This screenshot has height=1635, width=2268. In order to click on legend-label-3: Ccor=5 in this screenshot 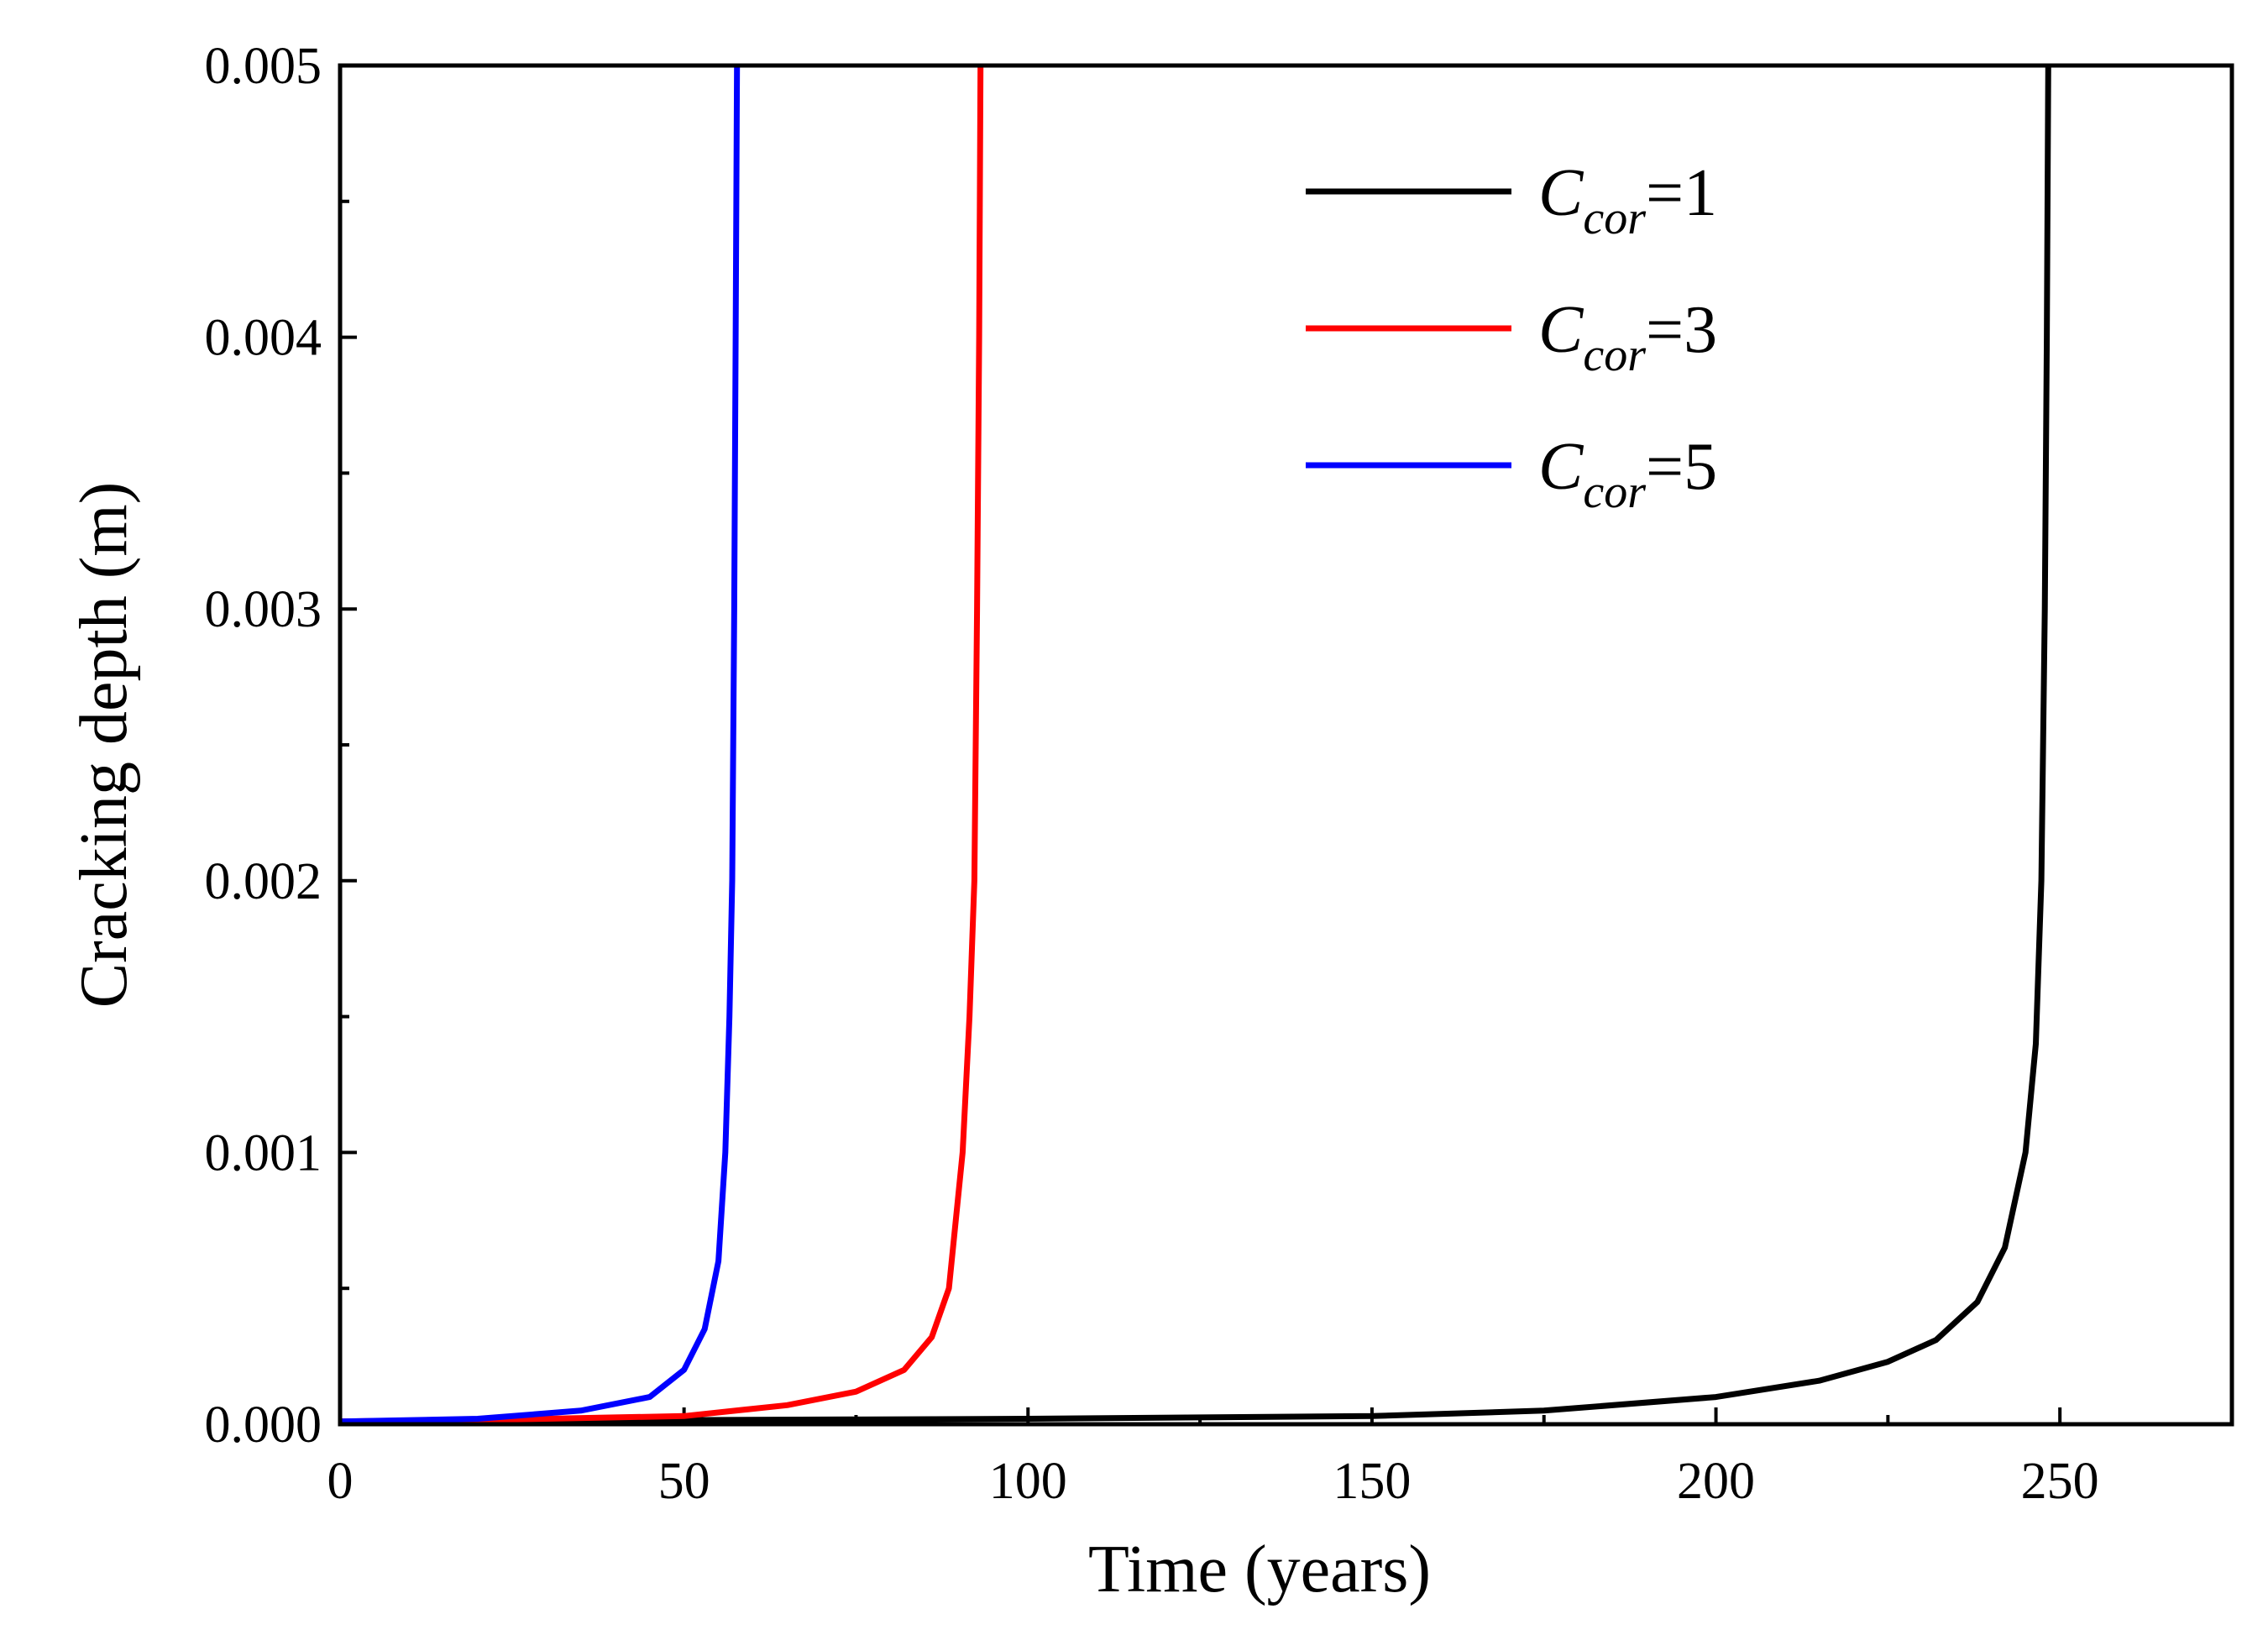, I will do `click(1628, 474)`.